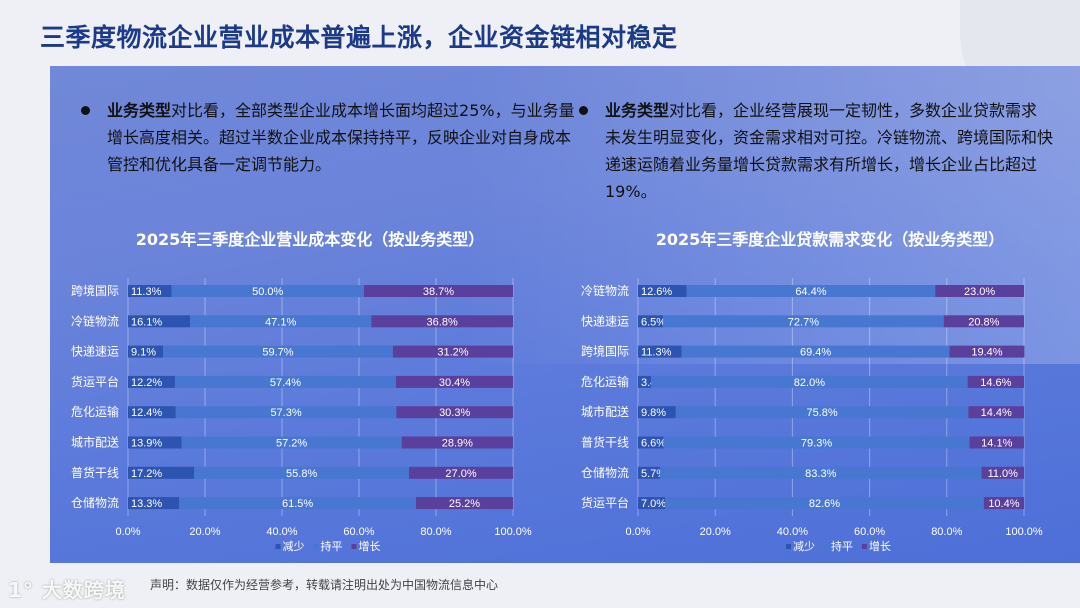  I want to click on data-label: 6.6%, so click(653, 444).